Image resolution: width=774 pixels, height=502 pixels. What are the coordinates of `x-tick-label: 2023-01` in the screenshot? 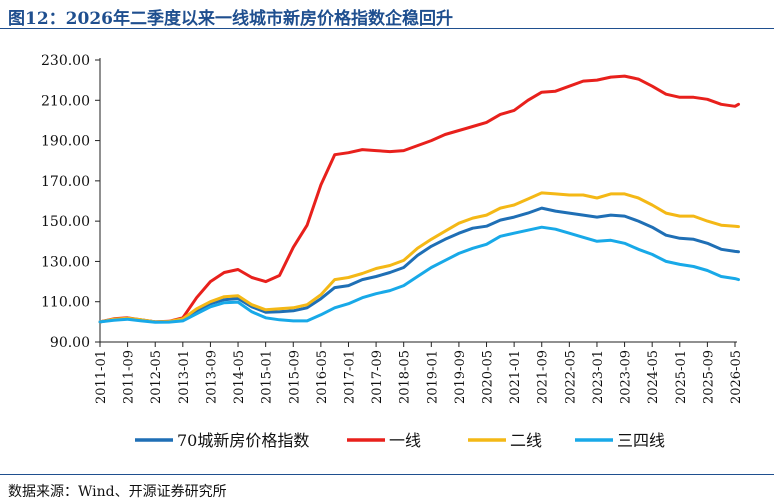 It's located at (598, 377).